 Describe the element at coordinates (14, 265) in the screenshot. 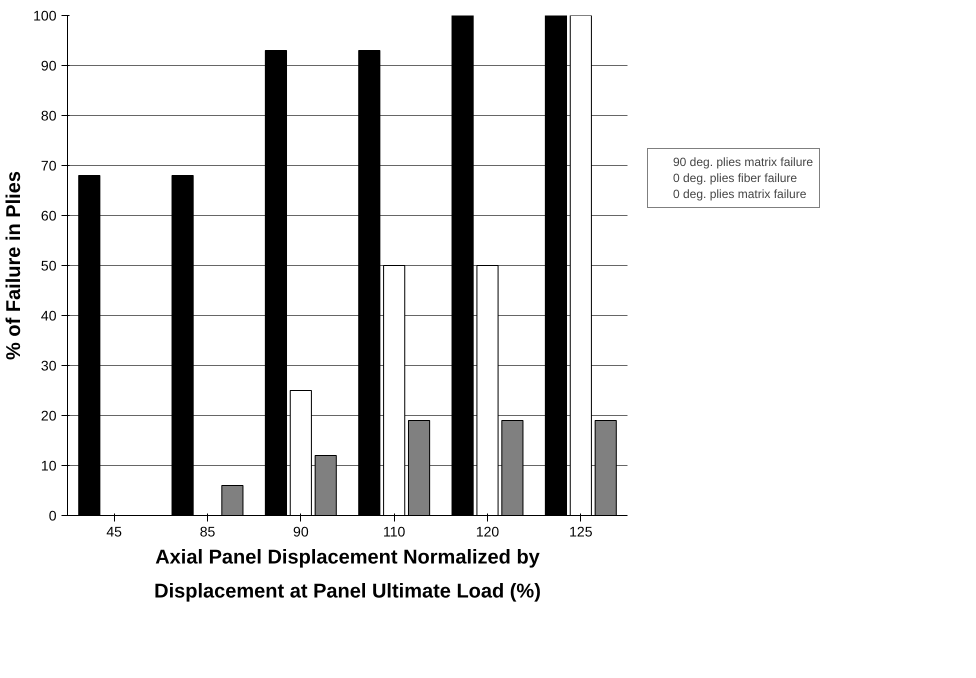

I see `y-axis-title: % of Failure in Plies` at that location.